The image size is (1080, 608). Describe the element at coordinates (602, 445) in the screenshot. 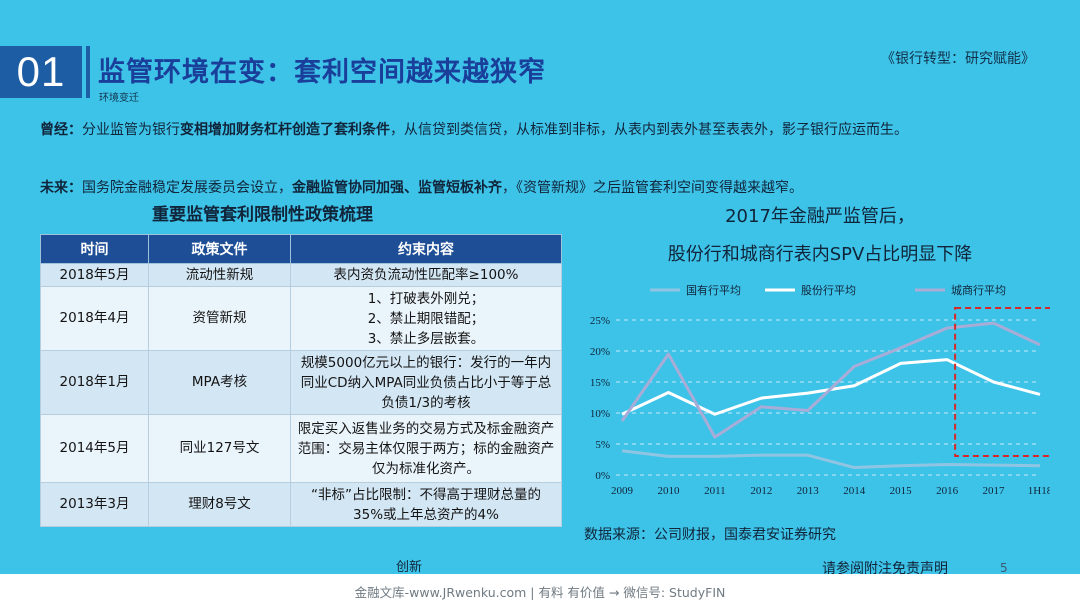

I see `y-tick-label: 5%` at that location.